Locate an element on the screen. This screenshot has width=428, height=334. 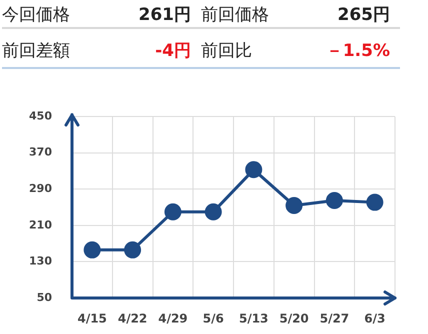
x-tick-label: 4/15 is located at coordinates (92, 318).